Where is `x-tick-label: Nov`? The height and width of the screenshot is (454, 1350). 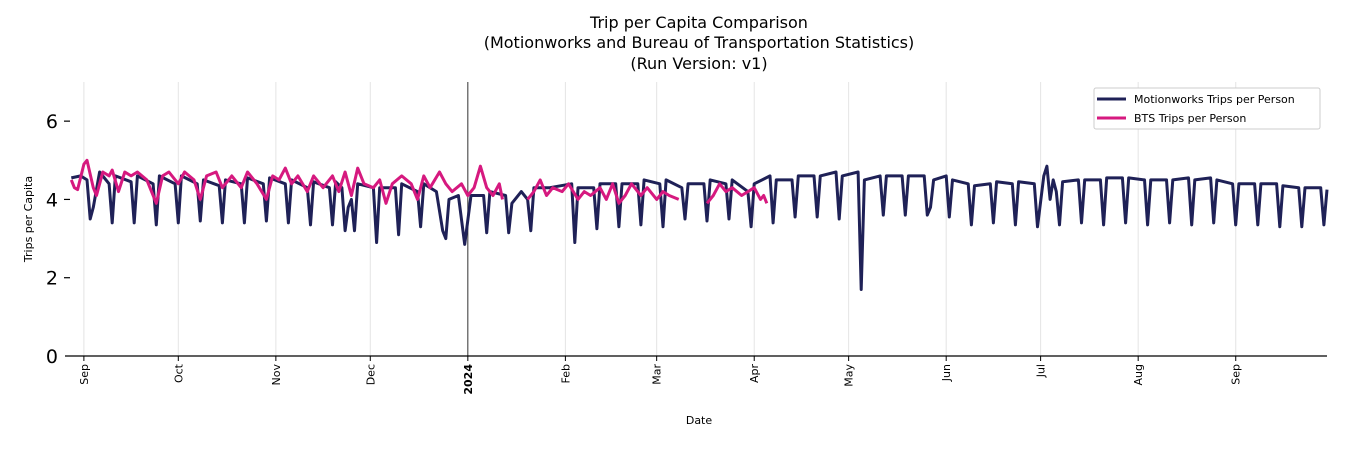
x-tick-label: Nov is located at coordinates (276, 375).